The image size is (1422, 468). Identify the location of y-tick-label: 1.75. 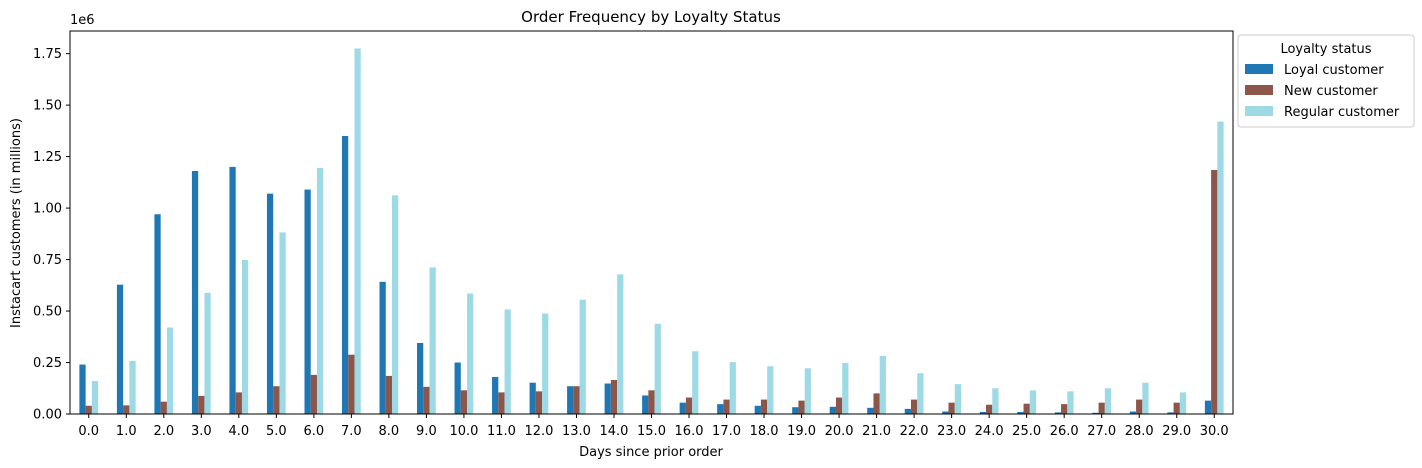
(47, 54).